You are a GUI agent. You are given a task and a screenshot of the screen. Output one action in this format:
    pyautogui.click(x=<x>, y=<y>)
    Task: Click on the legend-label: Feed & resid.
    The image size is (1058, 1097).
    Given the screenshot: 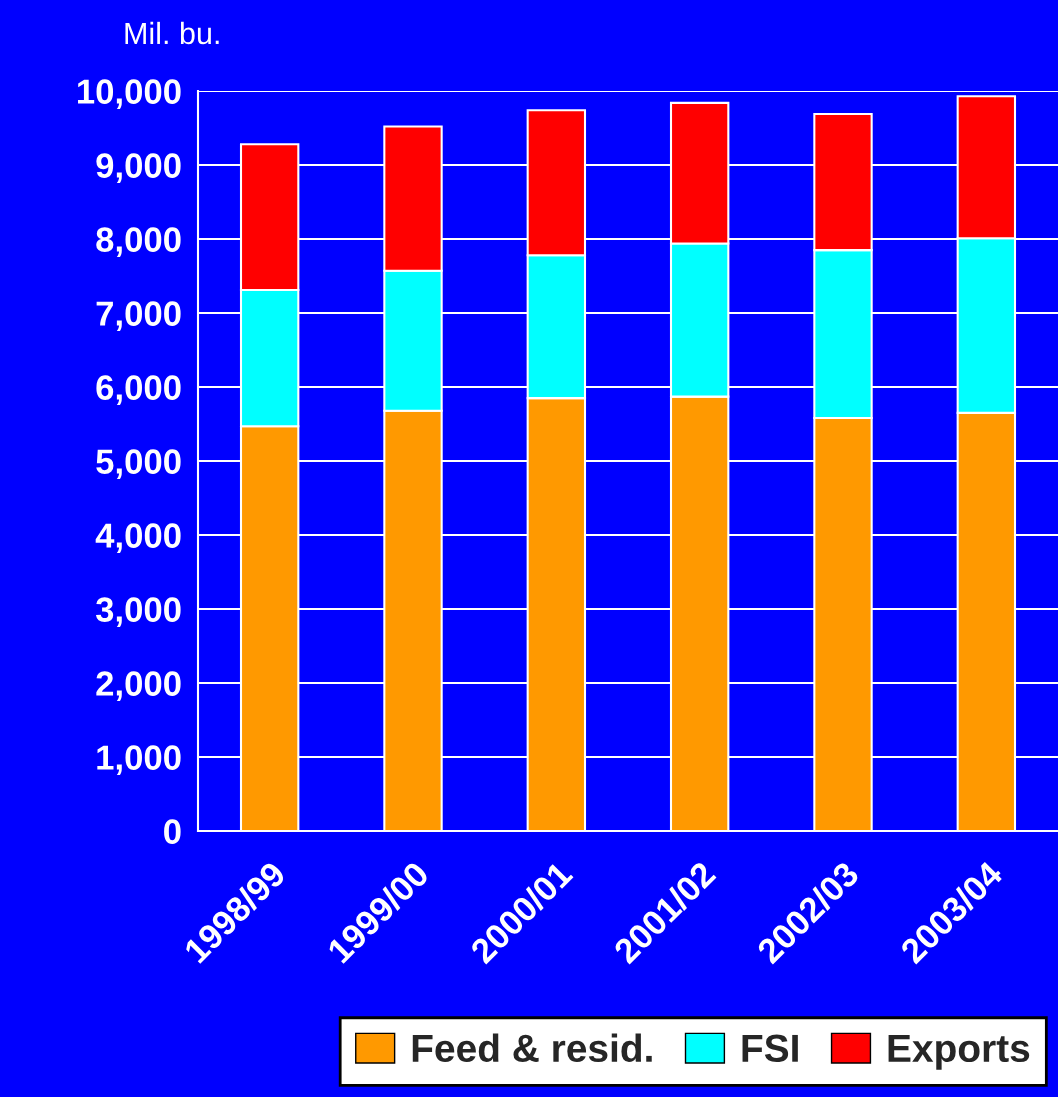 What is the action you would take?
    pyautogui.click(x=532, y=1048)
    